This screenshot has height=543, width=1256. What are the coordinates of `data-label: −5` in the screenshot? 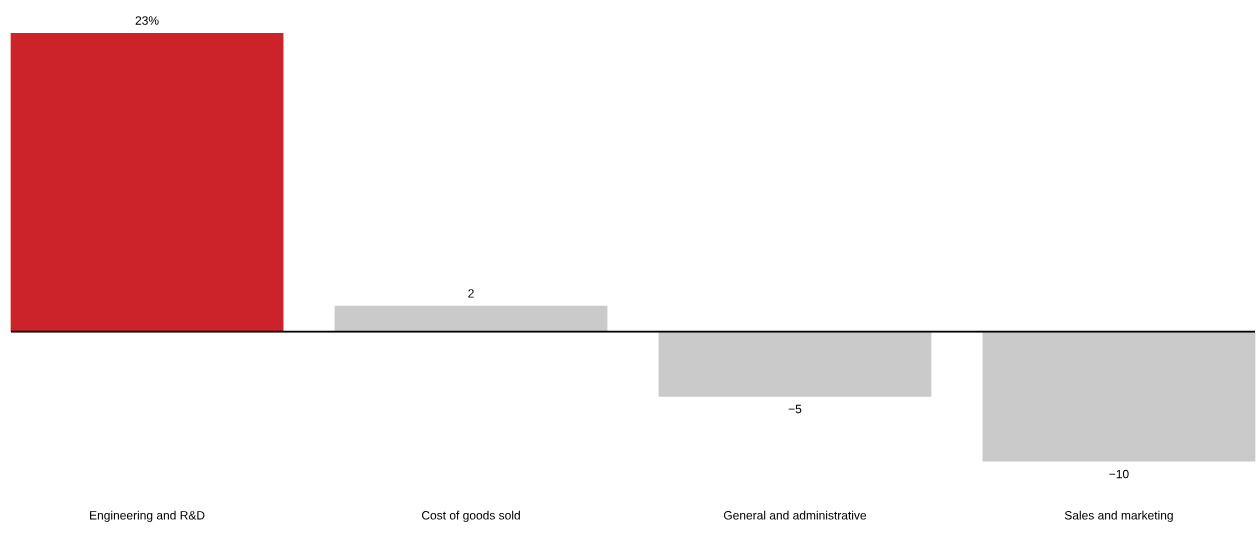 It's located at (795, 409).